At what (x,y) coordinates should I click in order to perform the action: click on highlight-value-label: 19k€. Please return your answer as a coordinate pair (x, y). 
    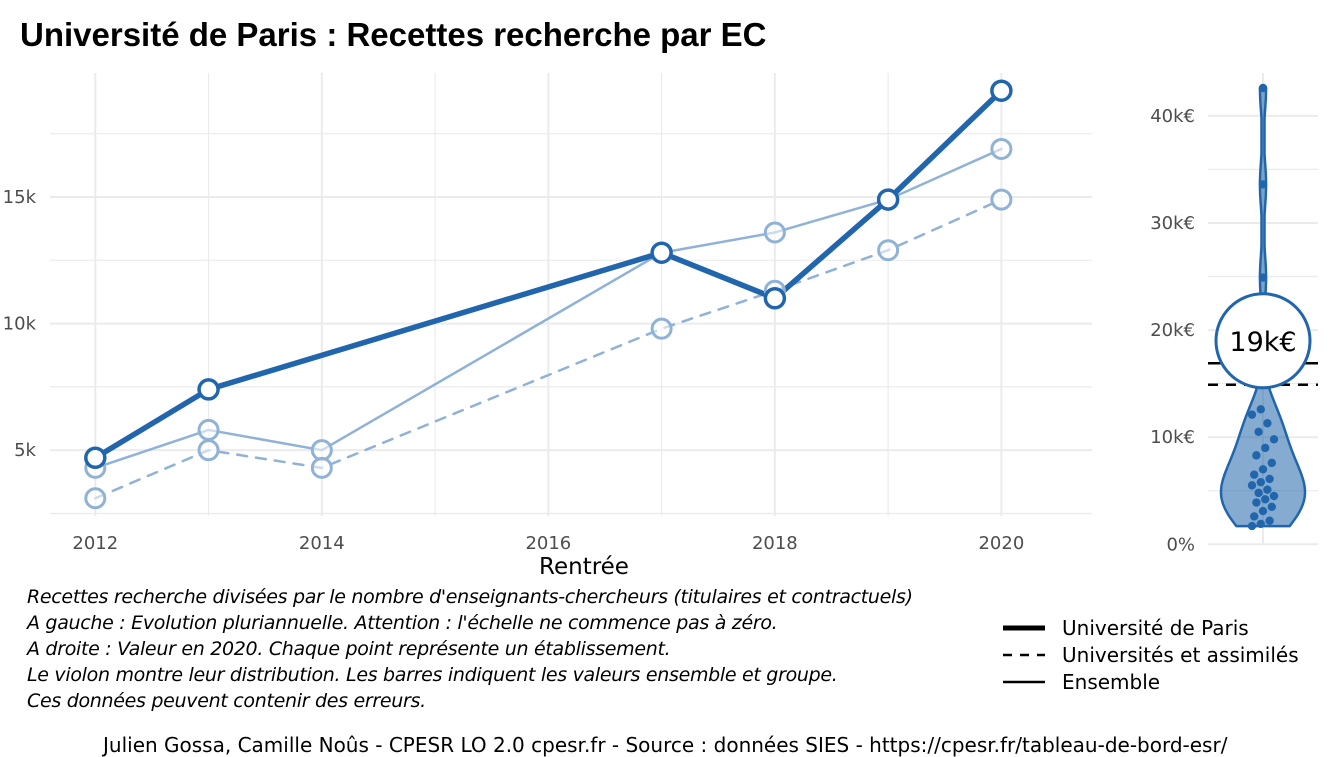
    Looking at the image, I should click on (1262, 342).